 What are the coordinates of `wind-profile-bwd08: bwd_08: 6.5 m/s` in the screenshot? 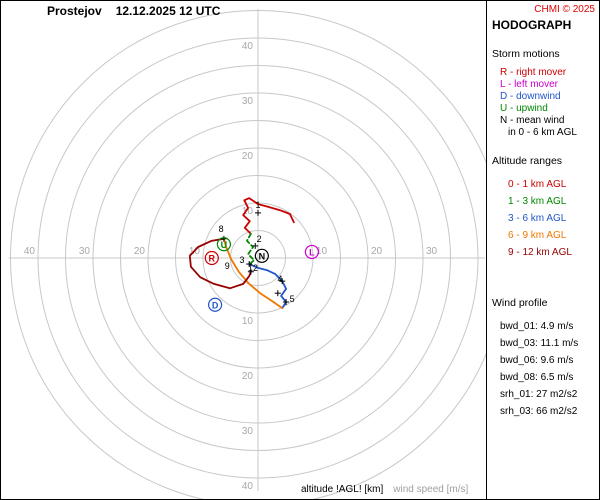 It's located at (537, 377).